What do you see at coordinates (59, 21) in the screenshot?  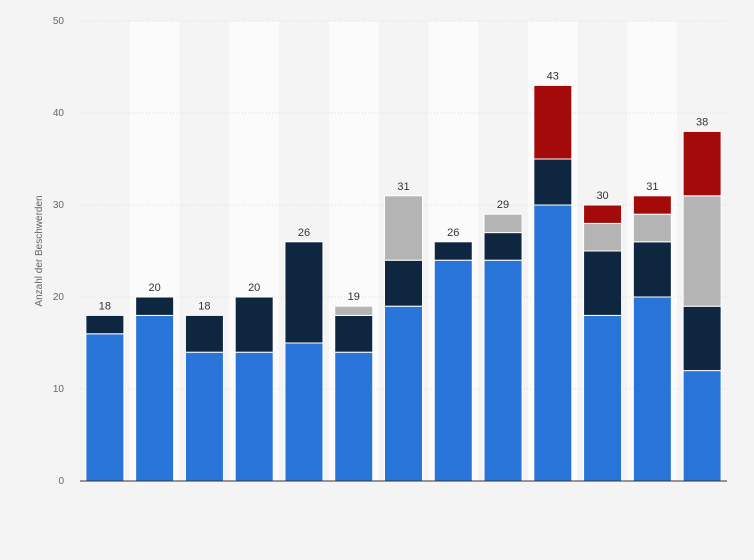 I see `y-tick-label-50: 50` at bounding box center [59, 21].